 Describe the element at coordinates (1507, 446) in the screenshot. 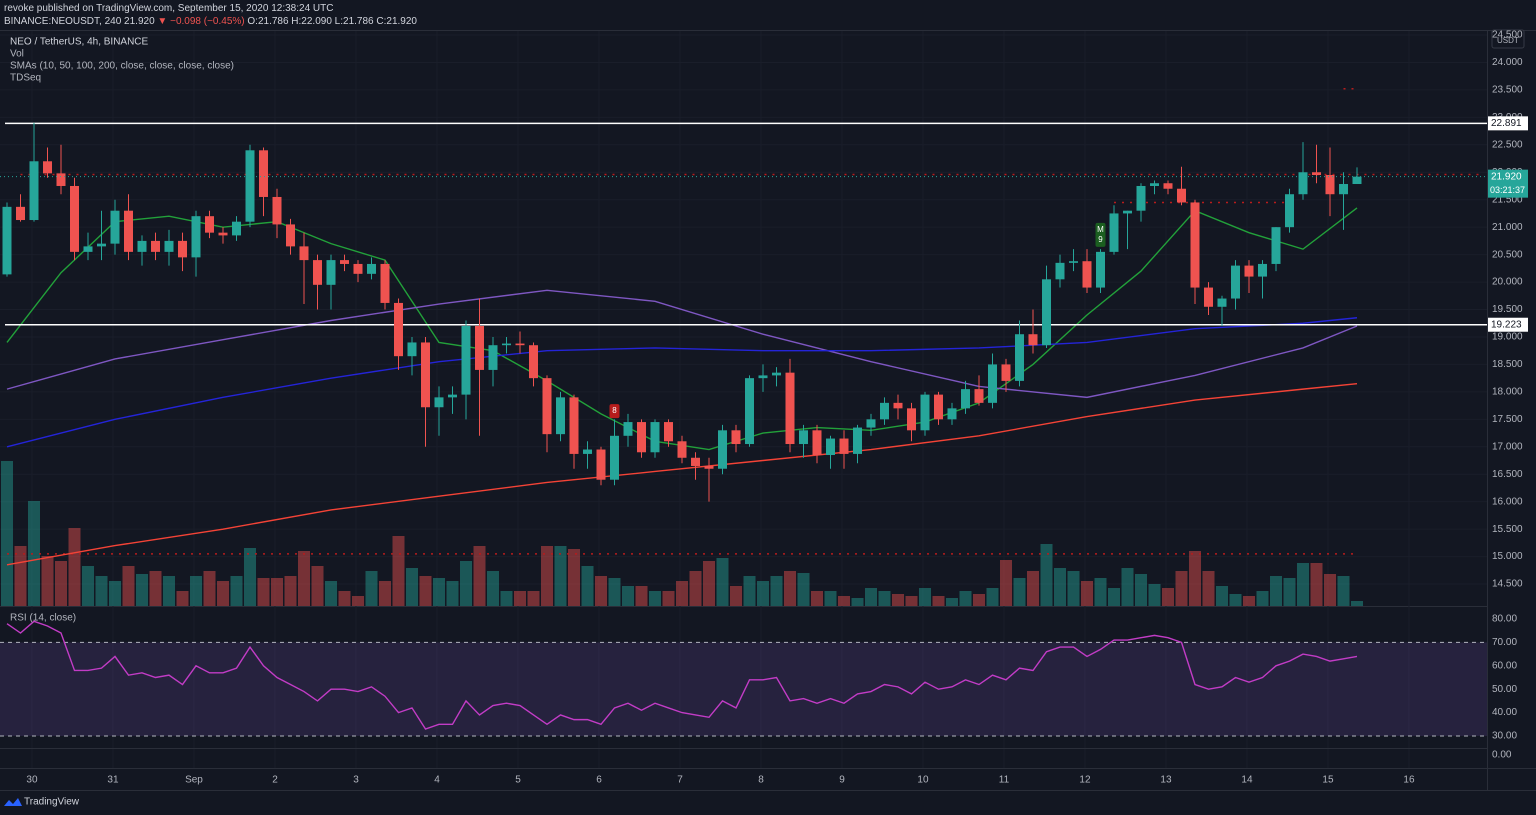

I see `y-tick-label: 17.000` at that location.